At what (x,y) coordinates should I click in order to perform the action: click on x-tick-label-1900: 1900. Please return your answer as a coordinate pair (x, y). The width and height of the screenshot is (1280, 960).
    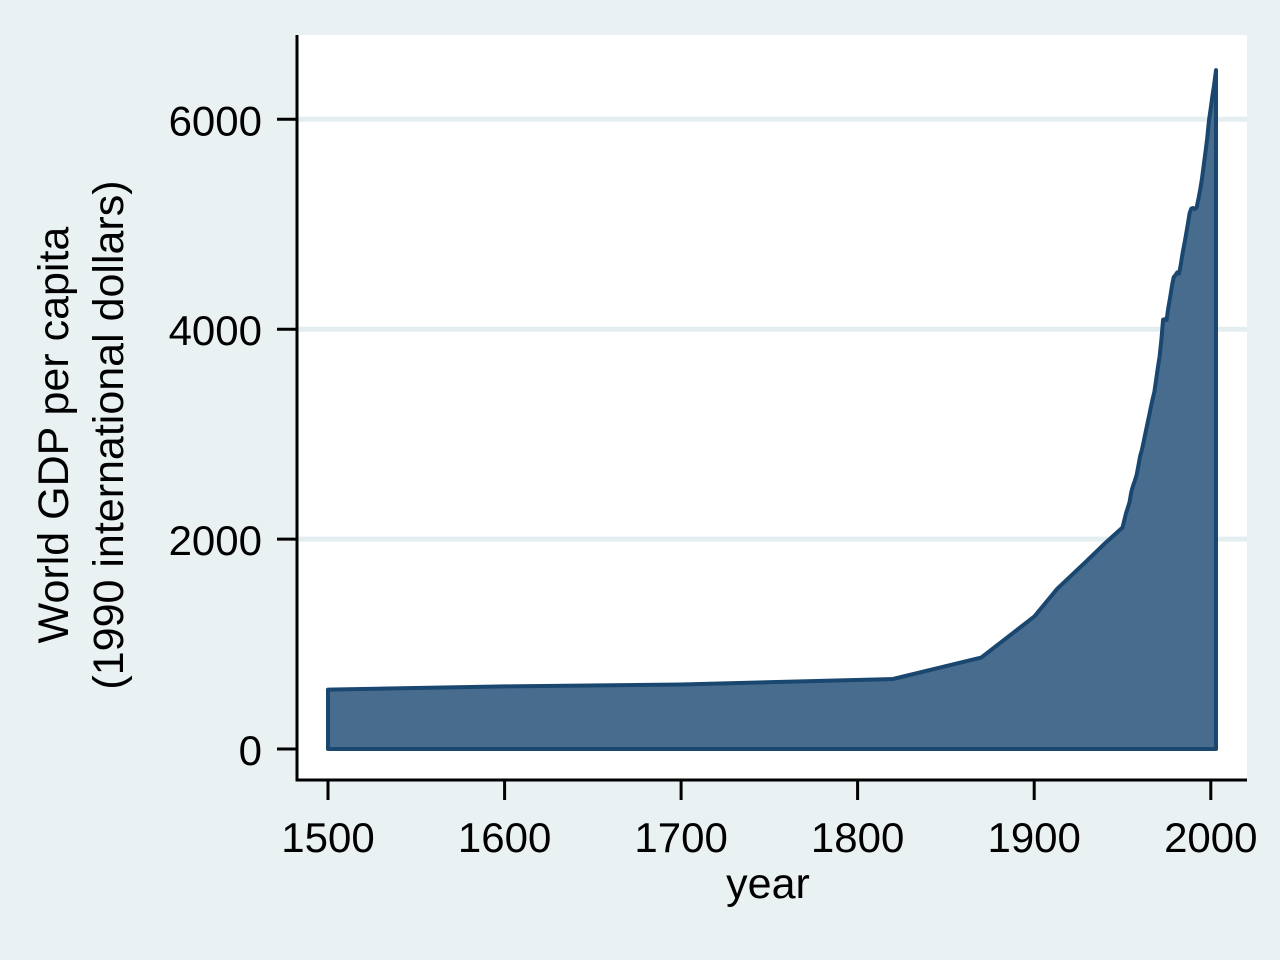
    Looking at the image, I should click on (1033, 837).